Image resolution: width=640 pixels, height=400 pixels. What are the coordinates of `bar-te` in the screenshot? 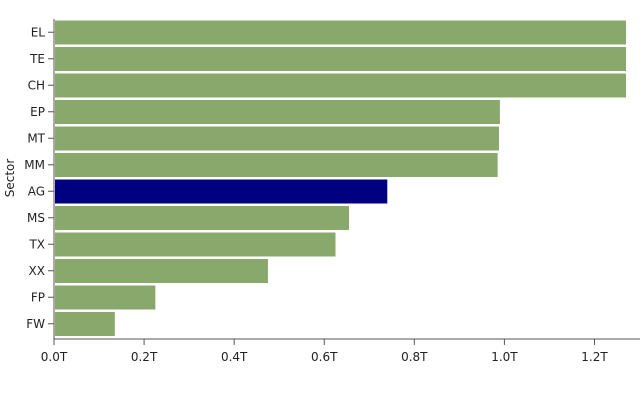 It's located at (341, 59).